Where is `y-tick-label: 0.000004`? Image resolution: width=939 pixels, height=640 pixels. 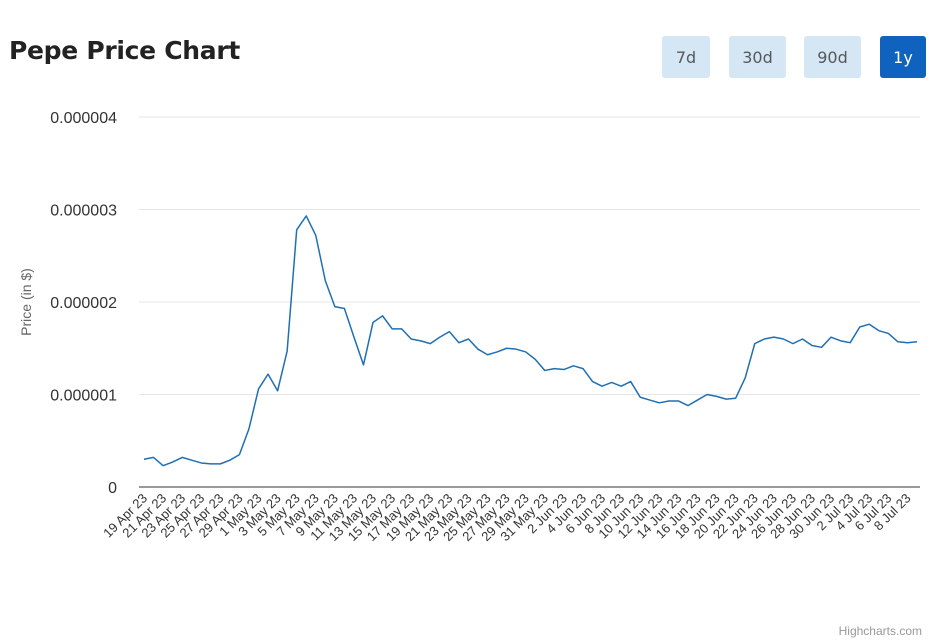
y-tick-label: 0.000004 is located at coordinates (83, 118).